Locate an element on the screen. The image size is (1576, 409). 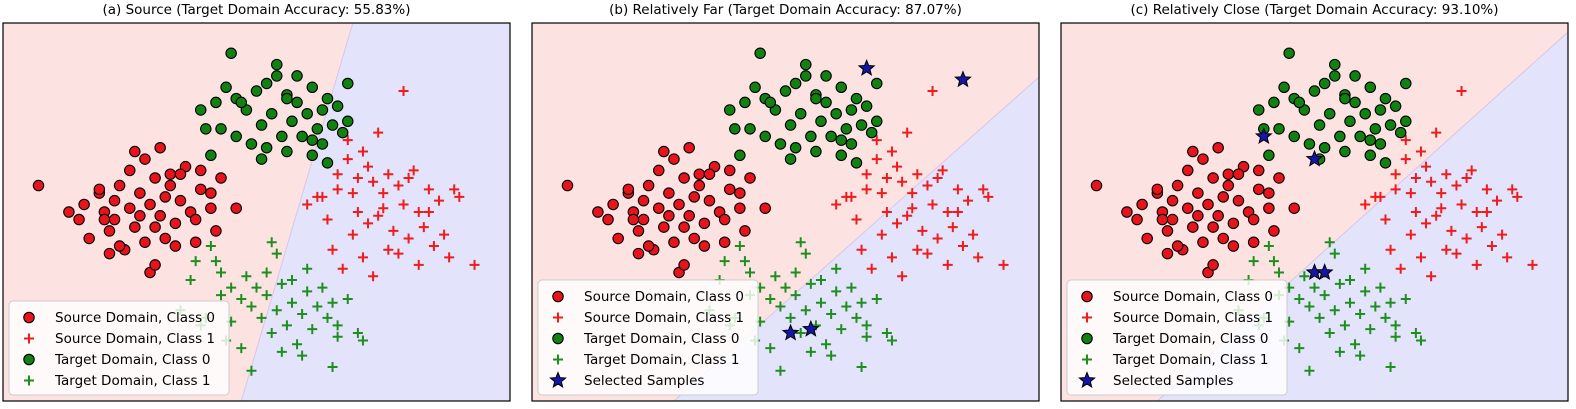
selected-sample-point is located at coordinates (810, 328).